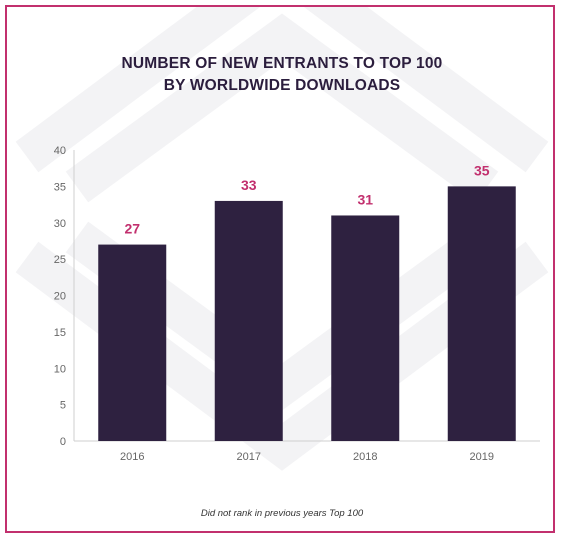 This screenshot has width=564, height=542. Describe the element at coordinates (482, 457) in the screenshot. I see `x-tick-label-2019: 2019` at that location.